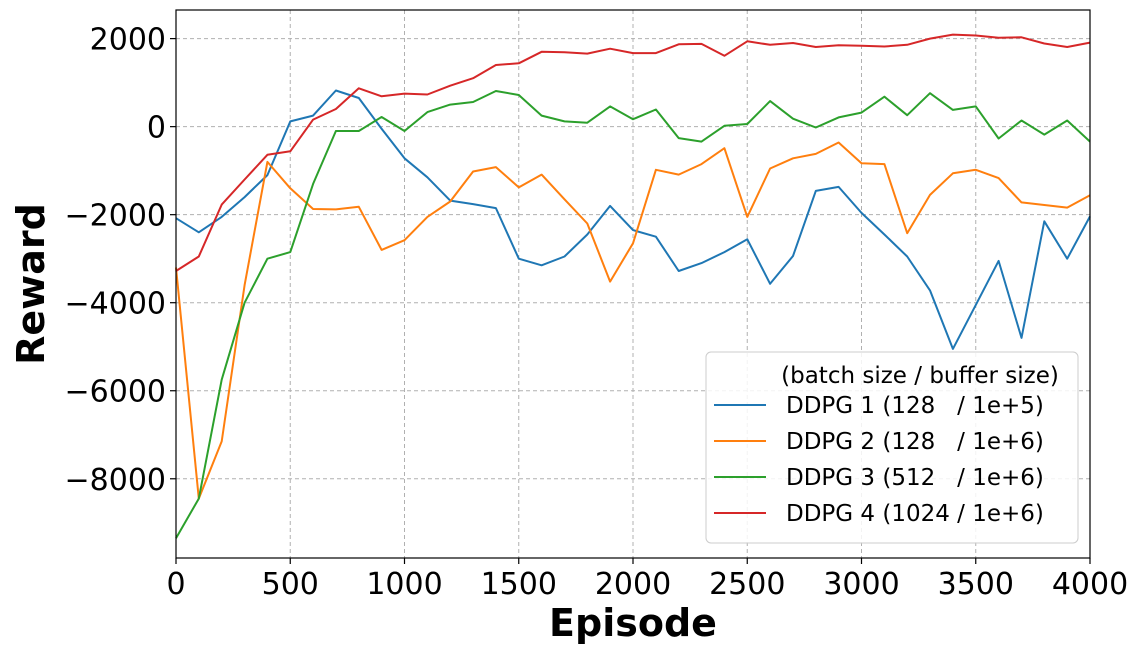 Image resolution: width=1142 pixels, height=652 pixels. Describe the element at coordinates (175, 584) in the screenshot. I see `x-tick-label: 0` at that location.